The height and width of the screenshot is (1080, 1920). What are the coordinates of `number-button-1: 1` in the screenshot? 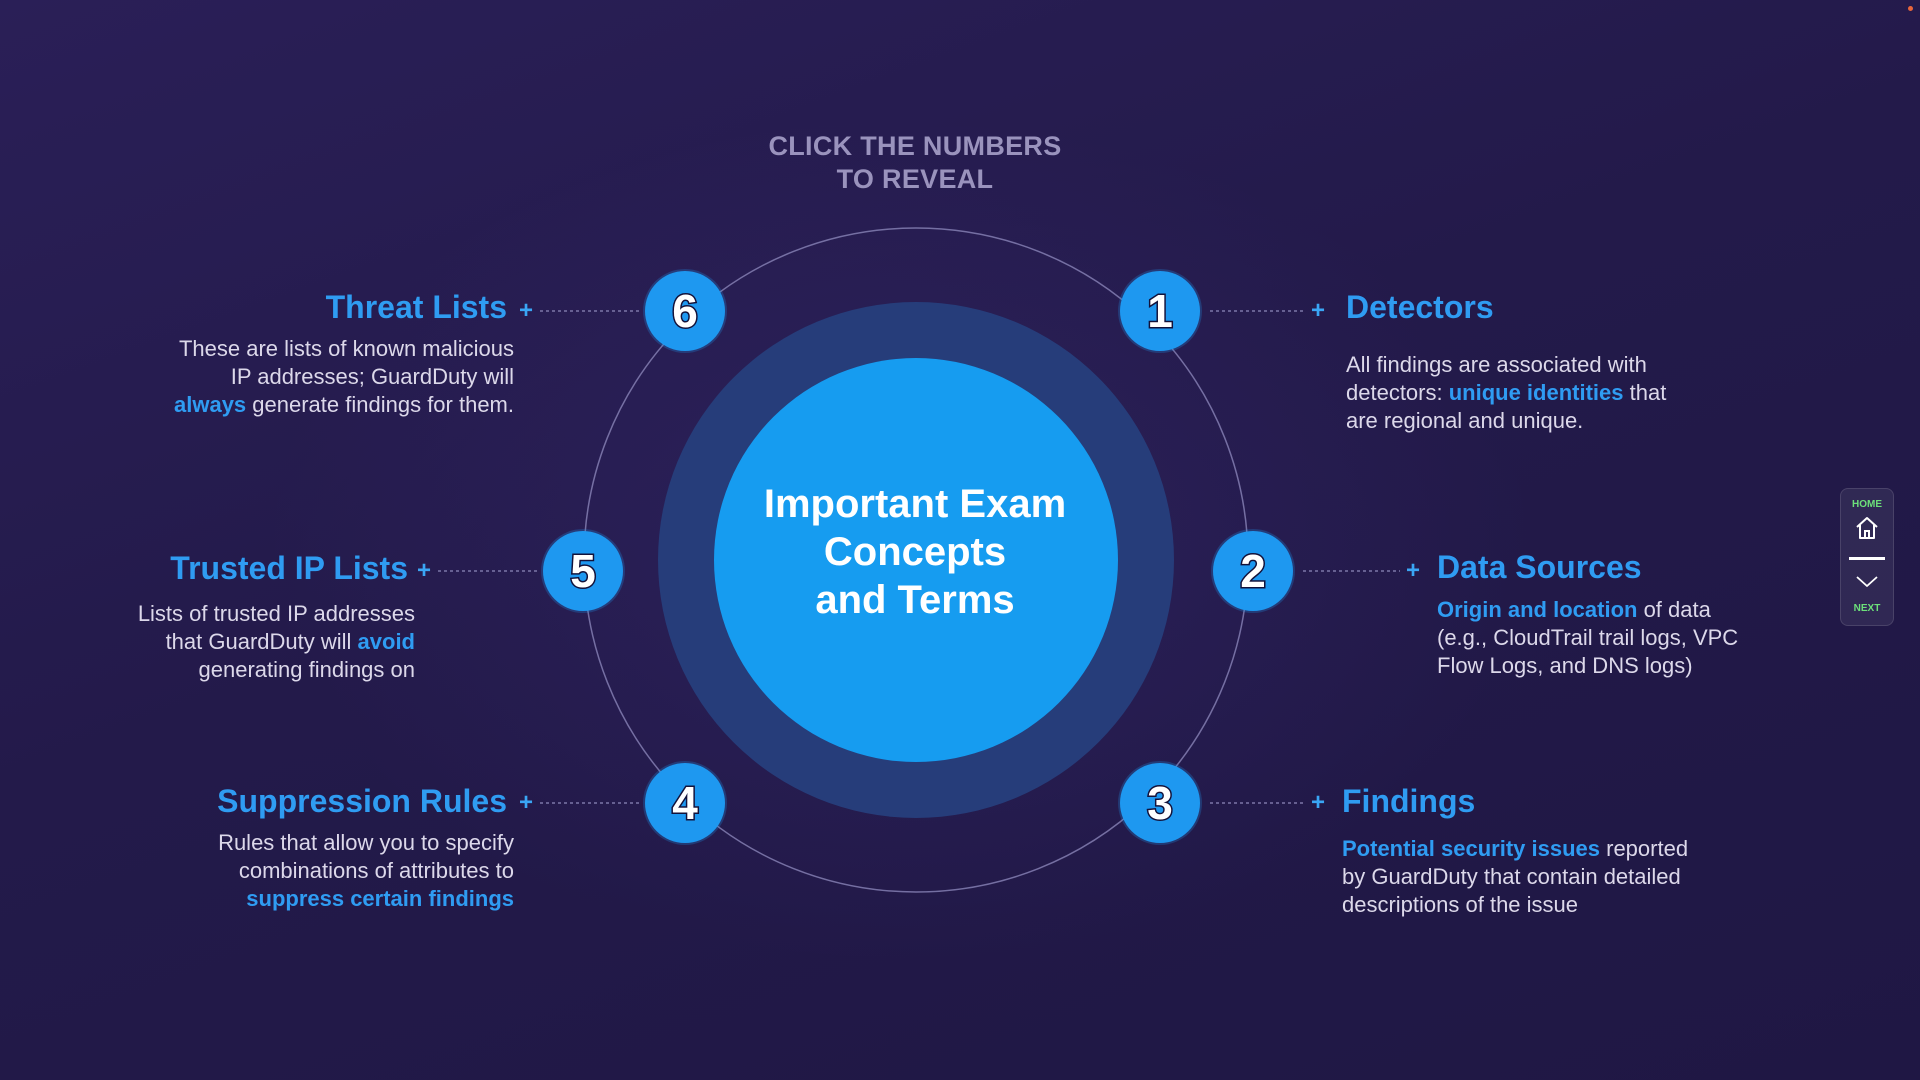 It's located at (1160, 311).